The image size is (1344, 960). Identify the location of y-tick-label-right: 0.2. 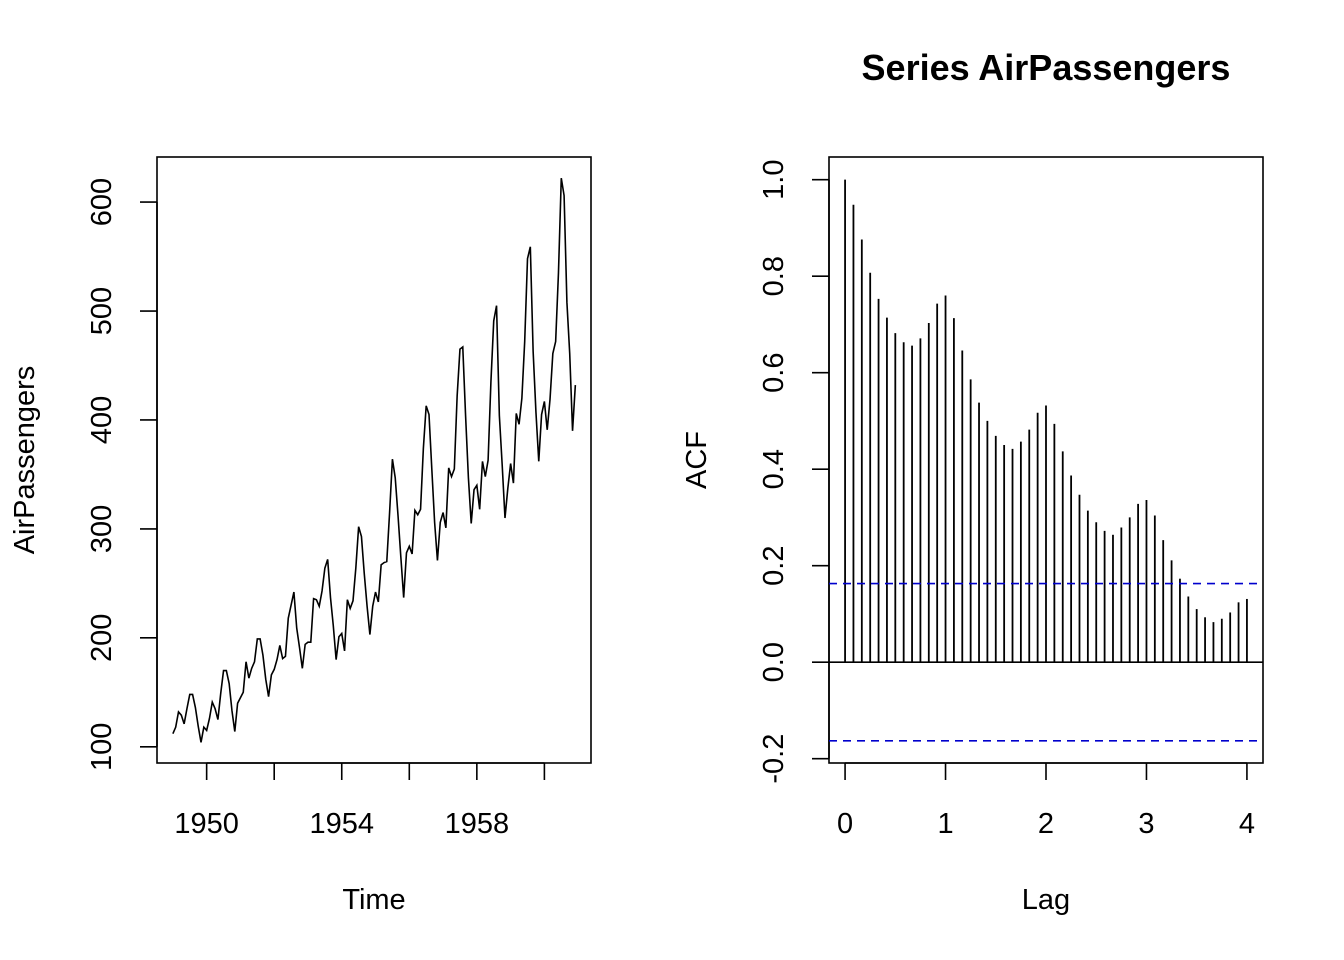
(774, 565).